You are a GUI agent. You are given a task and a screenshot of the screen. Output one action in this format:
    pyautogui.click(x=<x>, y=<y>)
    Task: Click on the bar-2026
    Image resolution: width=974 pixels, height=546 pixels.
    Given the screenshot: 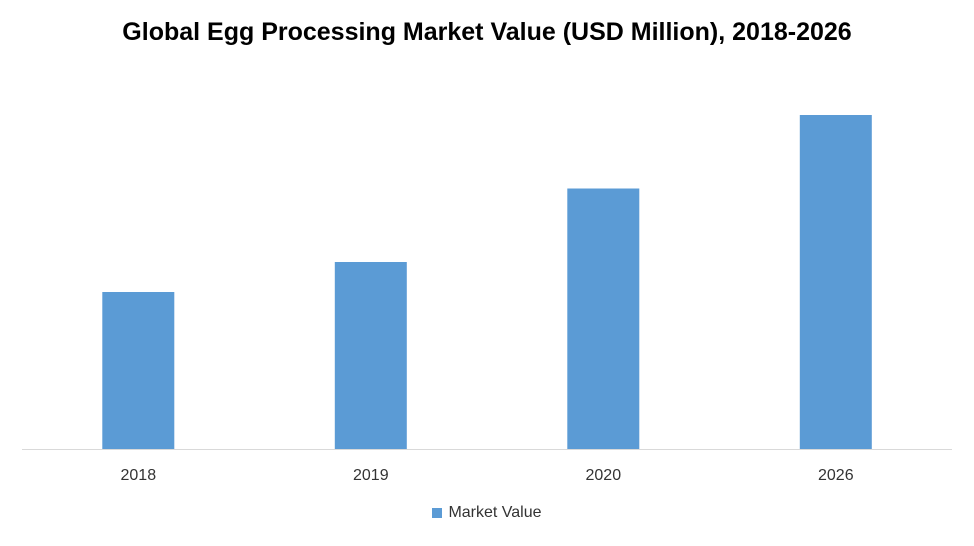 What is the action you would take?
    pyautogui.click(x=835, y=282)
    